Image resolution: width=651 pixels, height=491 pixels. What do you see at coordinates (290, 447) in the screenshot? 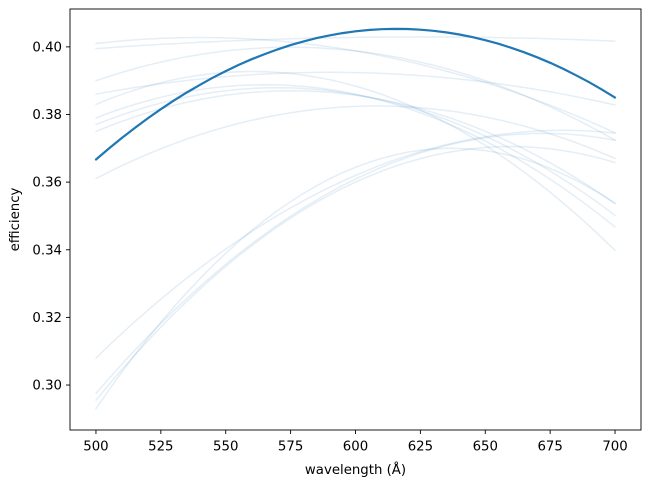
I see `x-tick-label: 575` at bounding box center [290, 447].